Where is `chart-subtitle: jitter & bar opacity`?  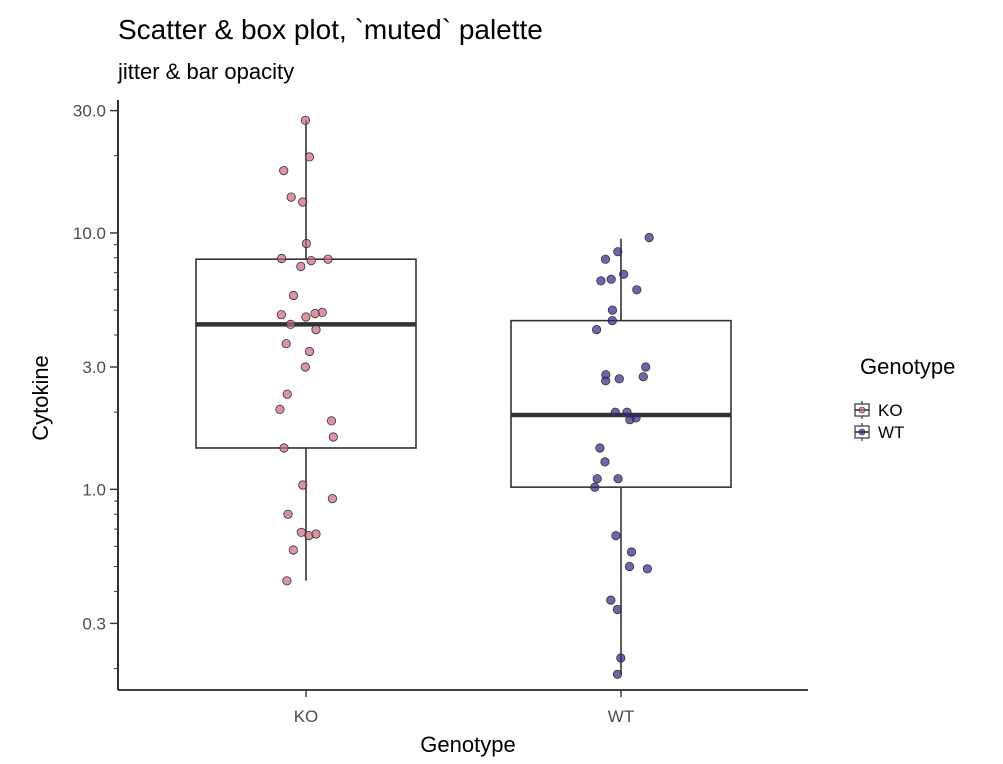
chart-subtitle: jitter & bar opacity is located at coordinates (206, 71).